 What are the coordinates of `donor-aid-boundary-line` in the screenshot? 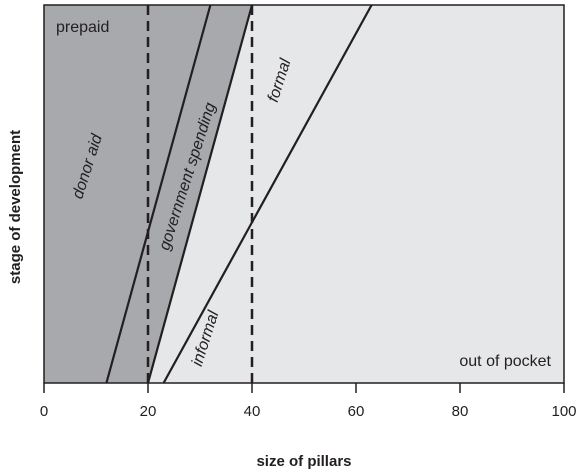 It's located at (158, 194).